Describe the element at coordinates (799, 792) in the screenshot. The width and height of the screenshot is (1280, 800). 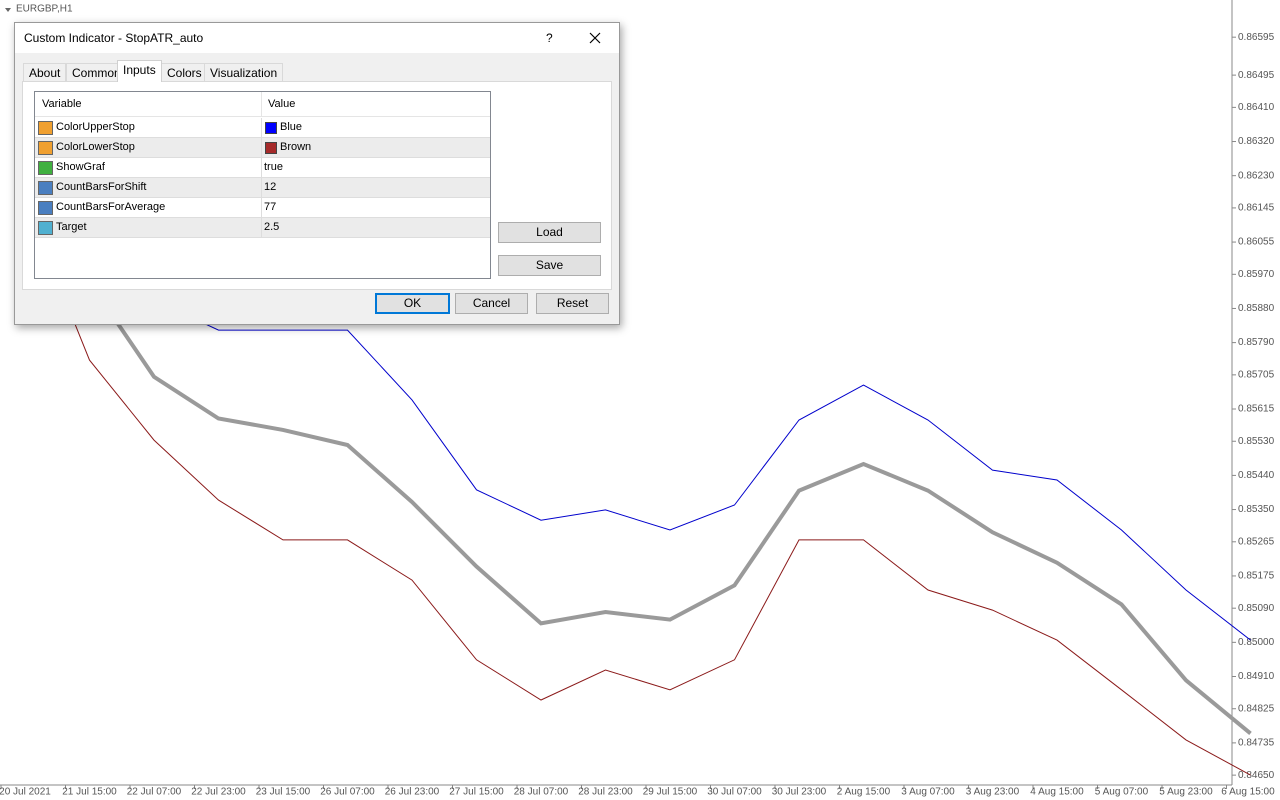
I see `x-tick-label: 30 Jul 23:00` at that location.